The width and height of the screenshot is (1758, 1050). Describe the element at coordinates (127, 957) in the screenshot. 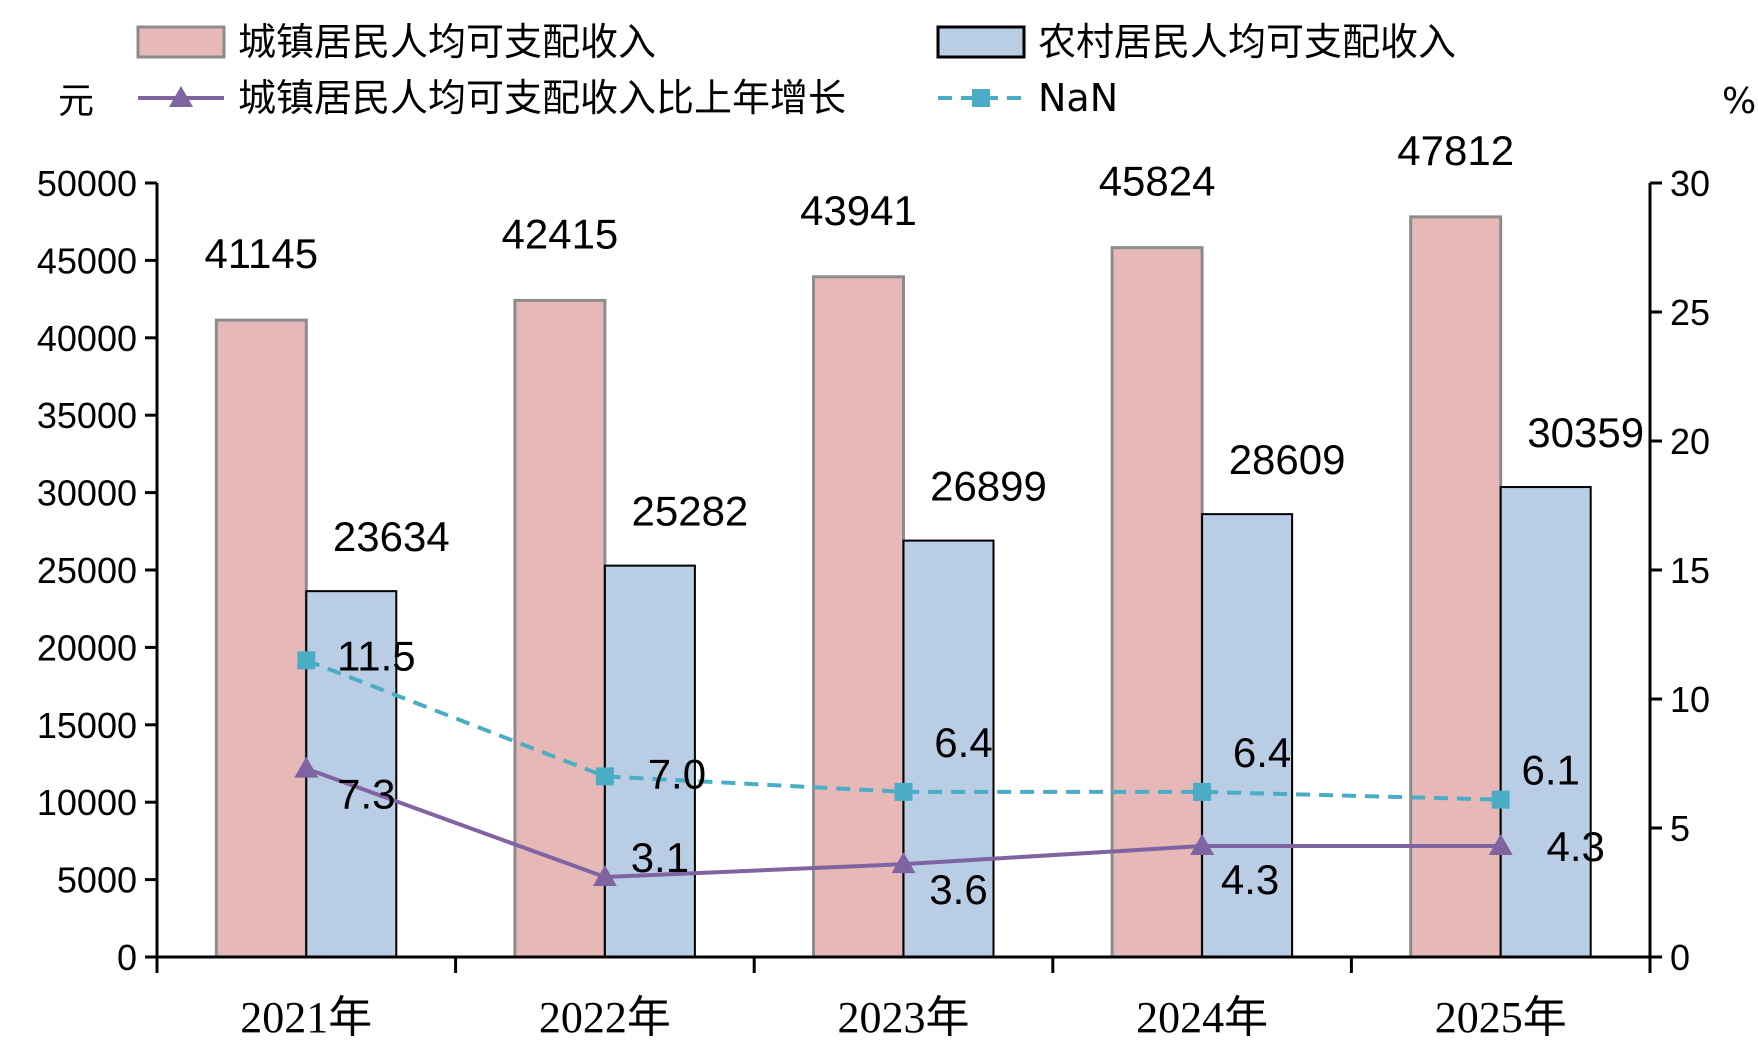

I see `left-axis-tick-label: 0` at that location.